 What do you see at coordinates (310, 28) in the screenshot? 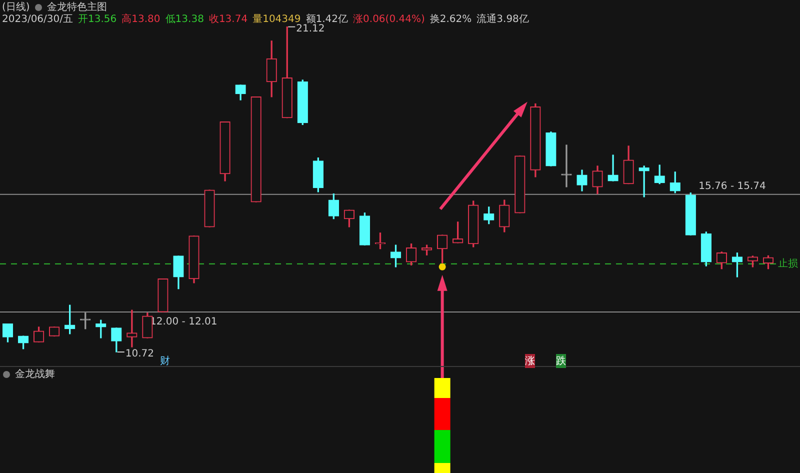
I see `annotation: 21.12` at bounding box center [310, 28].